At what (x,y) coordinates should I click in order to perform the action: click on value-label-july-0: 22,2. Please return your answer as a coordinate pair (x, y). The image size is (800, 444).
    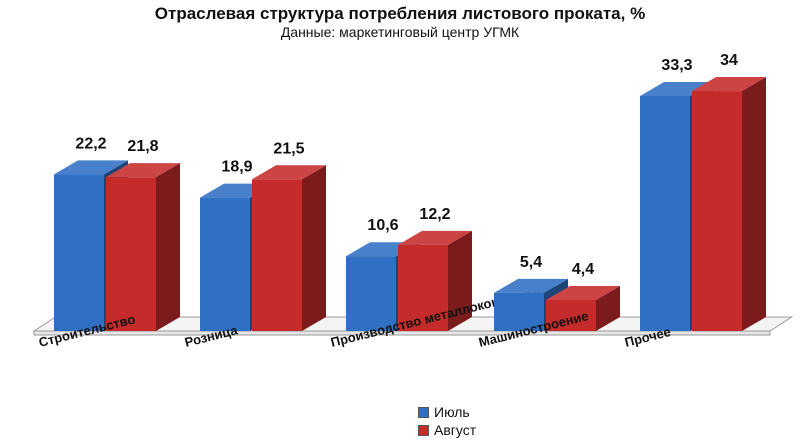
    Looking at the image, I should click on (90, 143).